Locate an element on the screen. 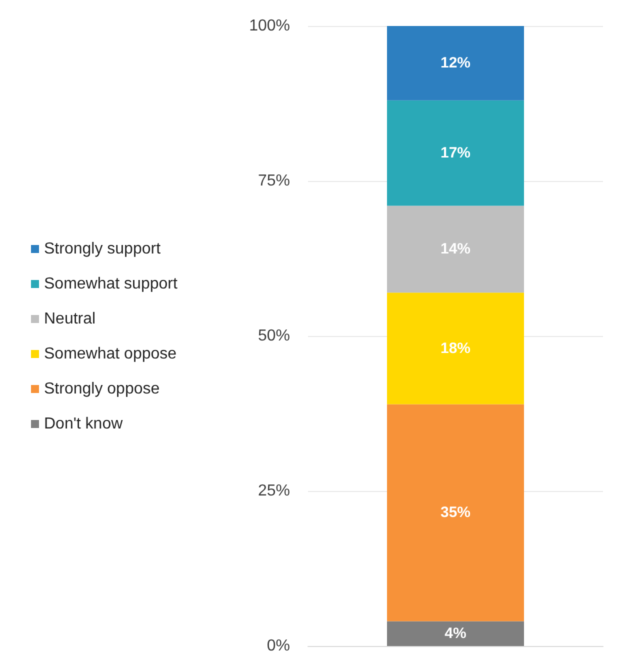  legend-label: Strongly oppose is located at coordinates (102, 389).